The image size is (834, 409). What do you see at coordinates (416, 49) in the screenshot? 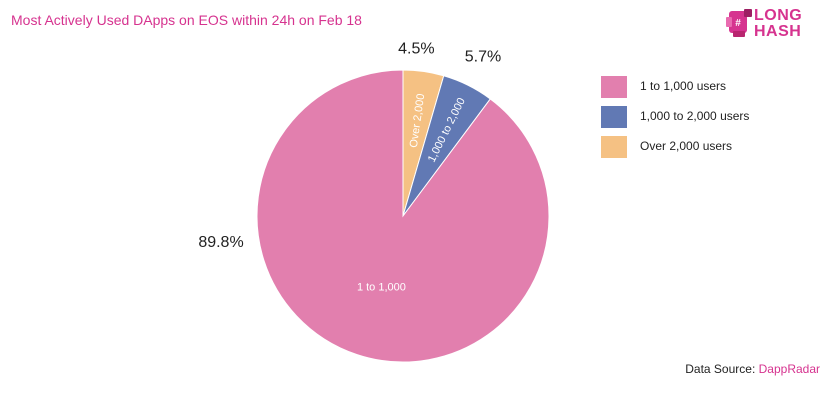
I see `slice-value-label: 4.5%` at bounding box center [416, 49].